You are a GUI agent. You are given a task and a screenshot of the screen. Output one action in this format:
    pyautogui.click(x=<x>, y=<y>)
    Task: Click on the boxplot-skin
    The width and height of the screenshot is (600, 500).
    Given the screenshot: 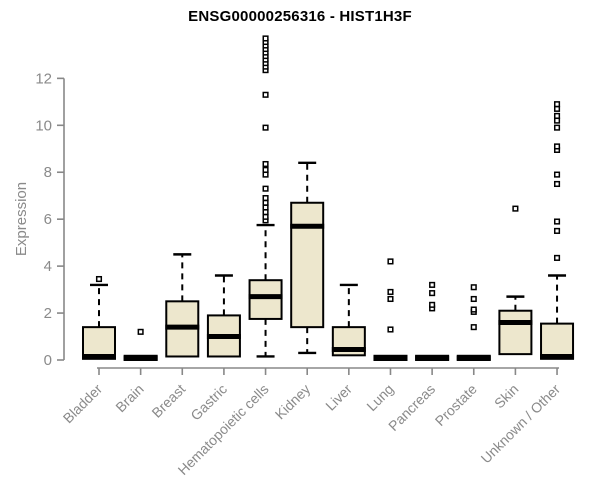 What is the action you would take?
    pyautogui.click(x=515, y=280)
    